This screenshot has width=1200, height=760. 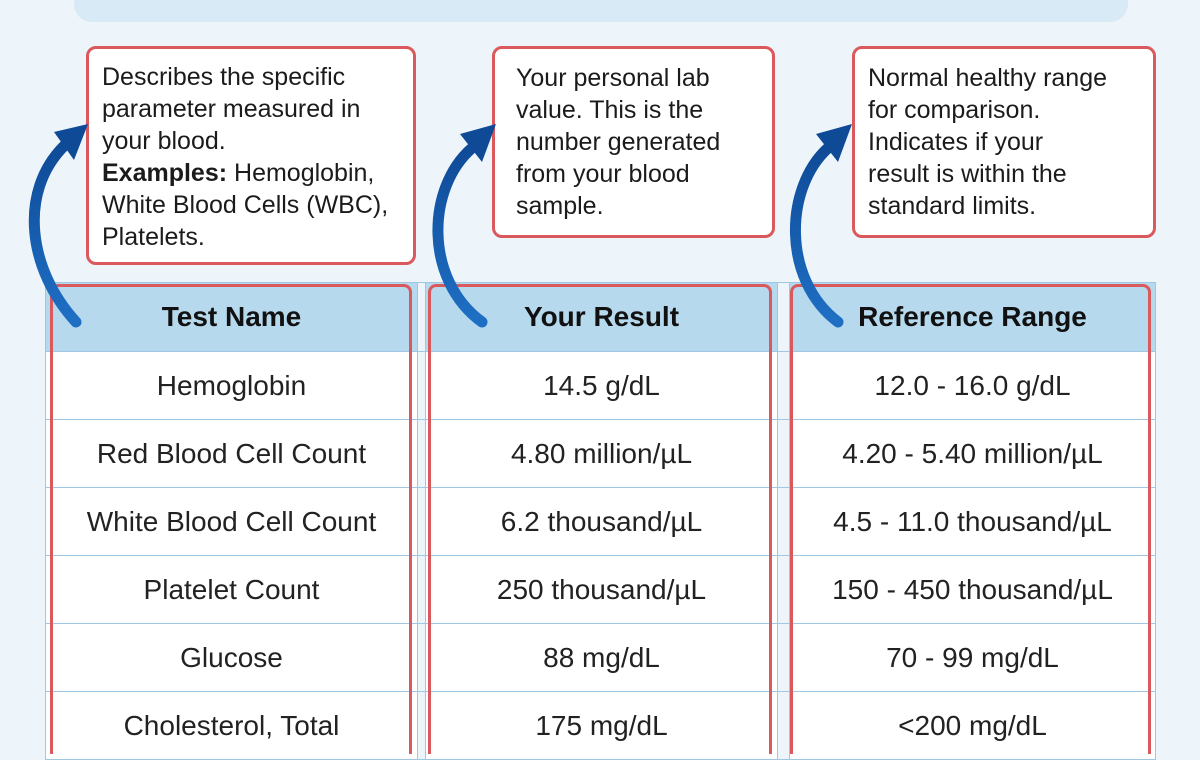 I want to click on callout-line: value. This is the, so click(x=610, y=110).